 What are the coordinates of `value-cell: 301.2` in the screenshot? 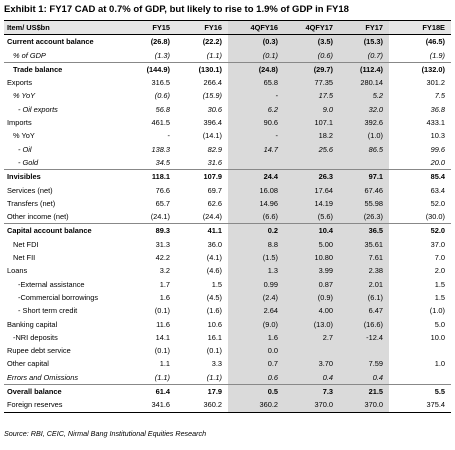 It's located at (436, 83).